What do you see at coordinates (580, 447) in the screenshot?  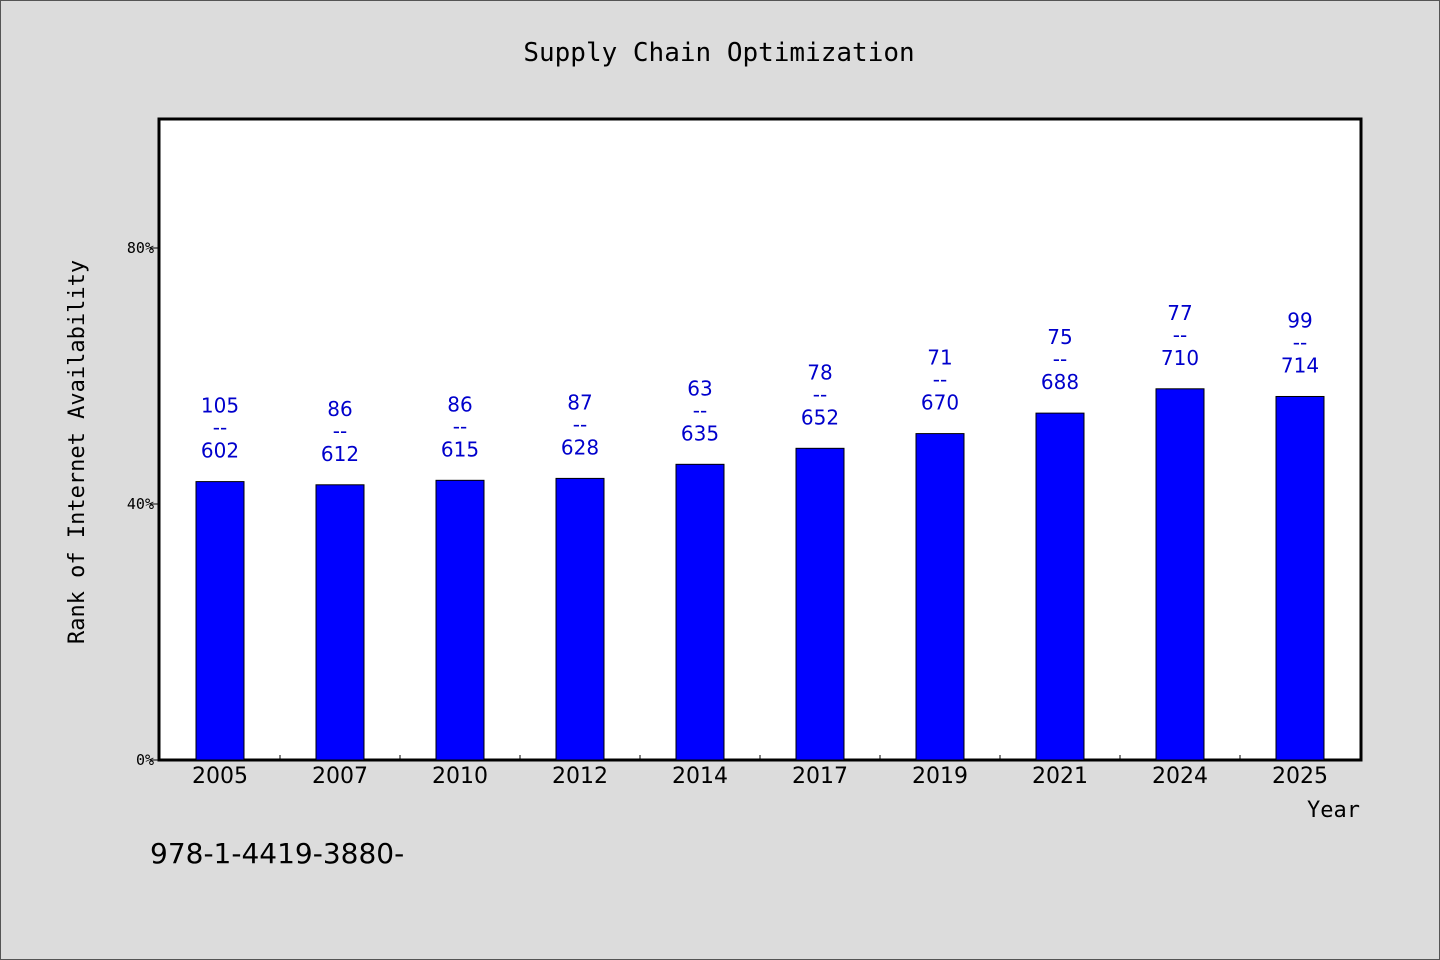 I see `data-label-bottom: 628` at bounding box center [580, 447].